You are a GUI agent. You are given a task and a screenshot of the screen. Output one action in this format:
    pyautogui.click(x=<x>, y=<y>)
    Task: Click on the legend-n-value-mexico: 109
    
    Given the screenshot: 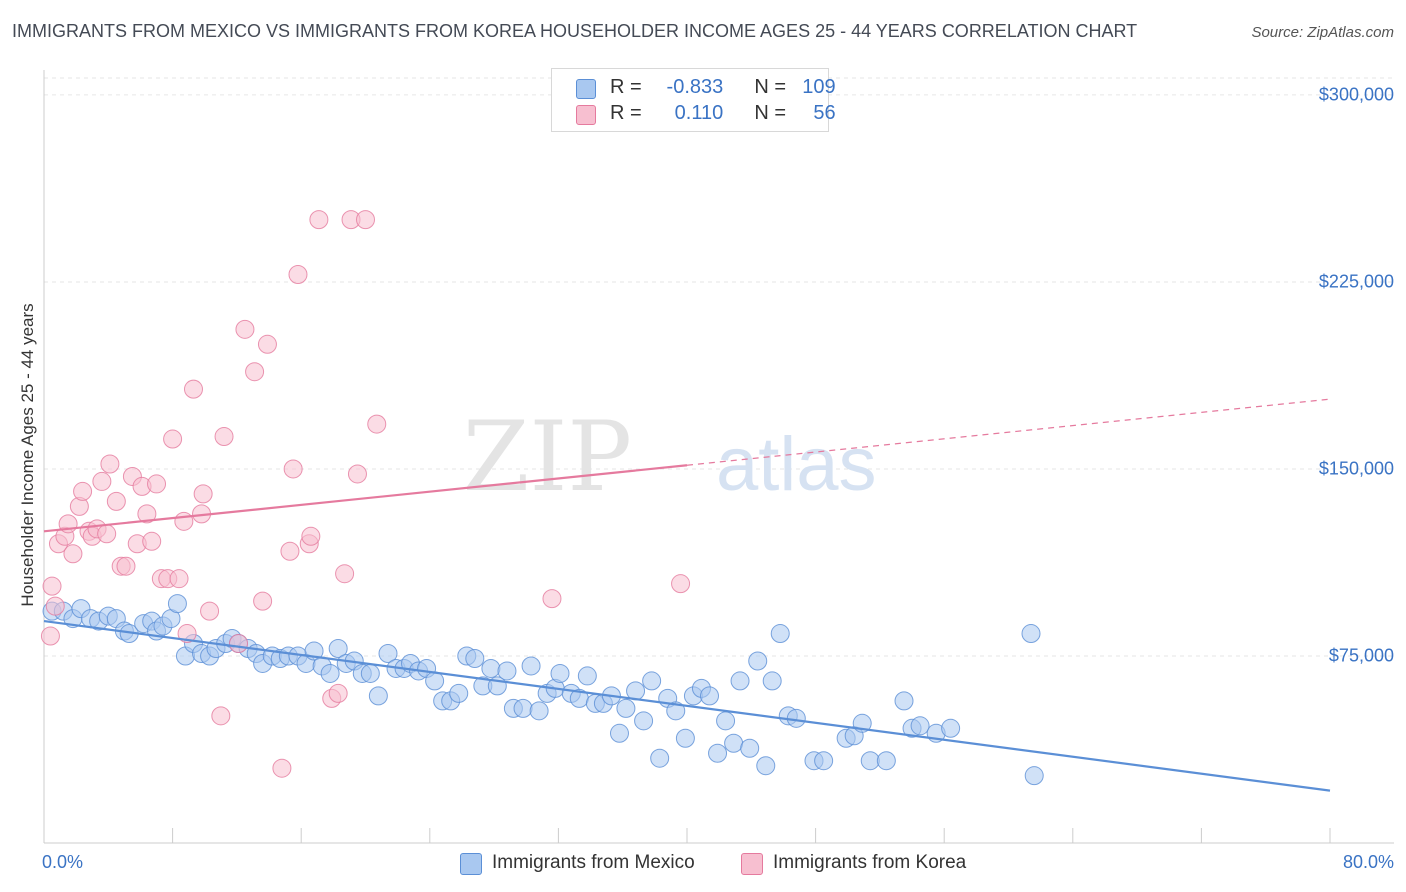 What is the action you would take?
    pyautogui.click(x=819, y=87)
    